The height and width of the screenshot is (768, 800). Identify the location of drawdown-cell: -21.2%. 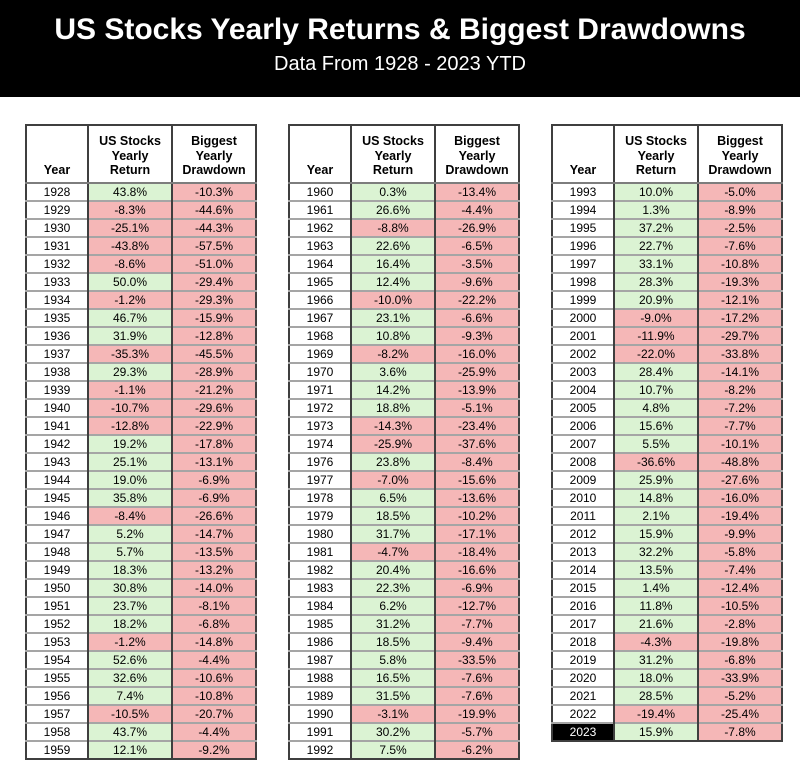
(213, 389).